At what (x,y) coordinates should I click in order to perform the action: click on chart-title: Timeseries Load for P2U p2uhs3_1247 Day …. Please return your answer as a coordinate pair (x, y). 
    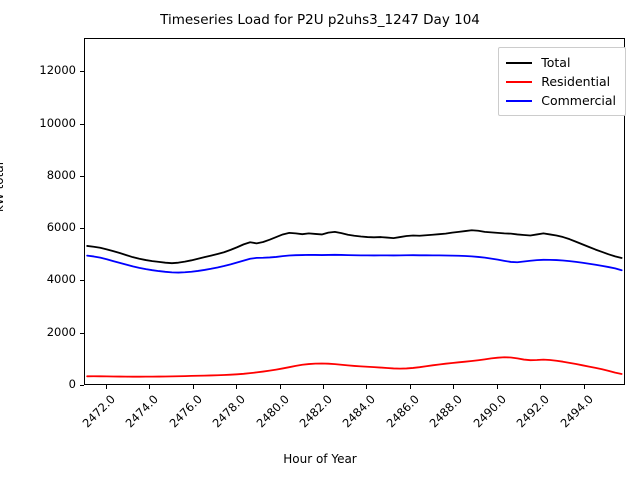
    Looking at the image, I should click on (320, 20).